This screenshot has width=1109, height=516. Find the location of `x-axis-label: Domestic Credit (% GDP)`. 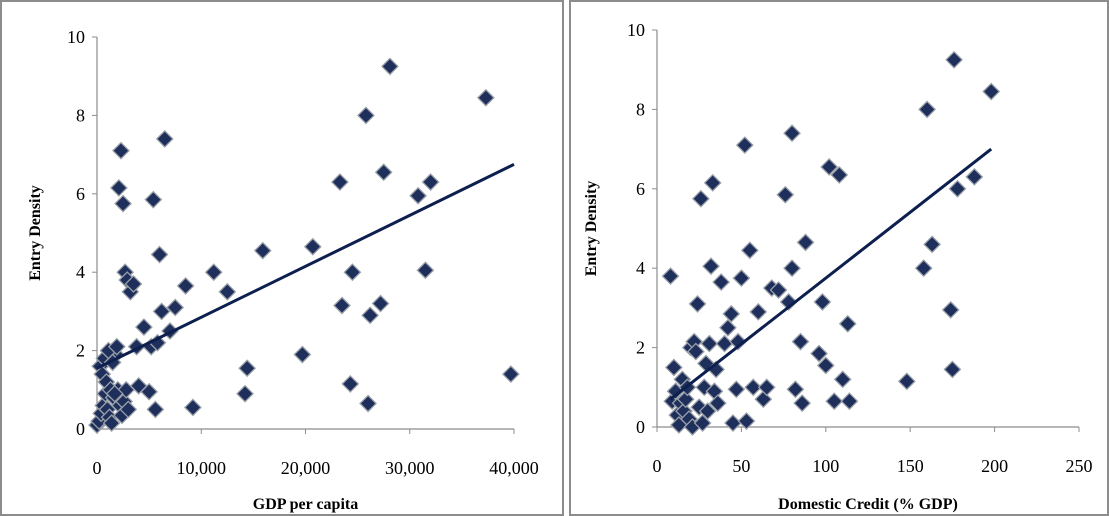

x-axis-label: Domestic Credit (% GDP) is located at coordinates (868, 504).